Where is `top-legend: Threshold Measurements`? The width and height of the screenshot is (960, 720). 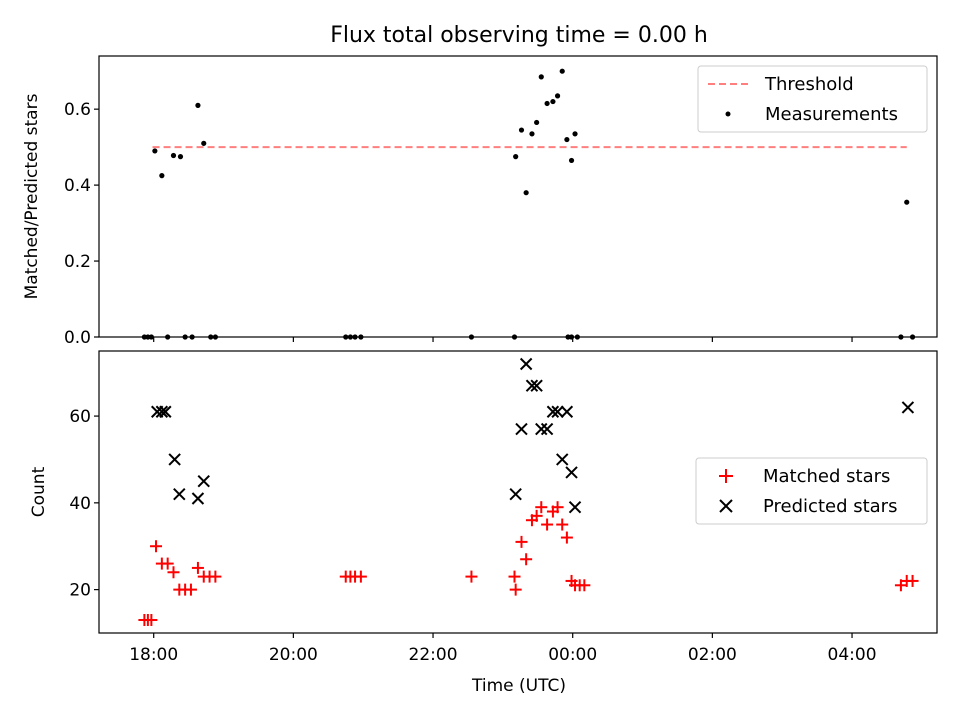 top-legend: Threshold Measurements is located at coordinates (812, 99).